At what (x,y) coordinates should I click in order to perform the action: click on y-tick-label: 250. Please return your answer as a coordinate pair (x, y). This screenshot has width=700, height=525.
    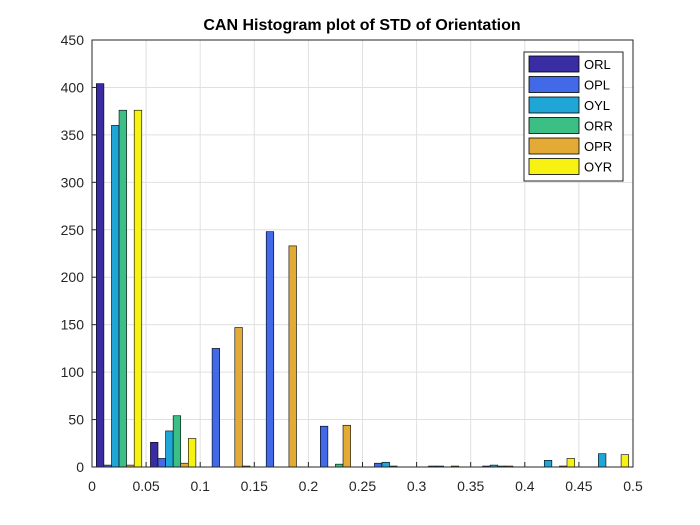
    Looking at the image, I should click on (73, 230).